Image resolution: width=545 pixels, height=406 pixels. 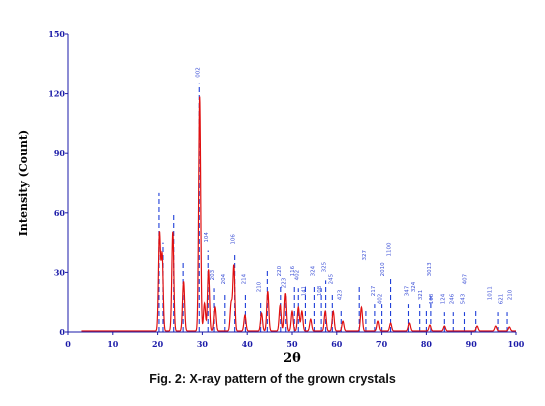 What do you see at coordinates (113, 344) in the screenshot?
I see `x-tick-label: 10` at bounding box center [113, 344].